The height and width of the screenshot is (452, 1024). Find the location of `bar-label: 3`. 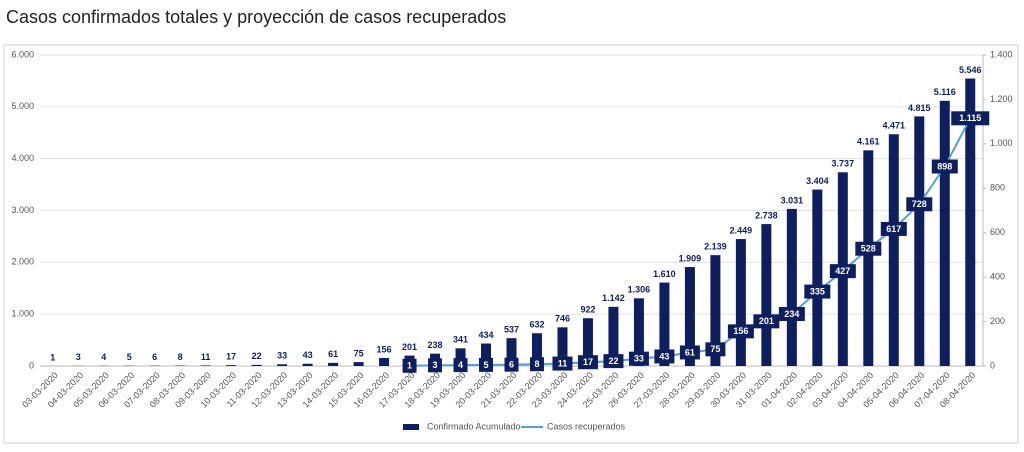

bar-label: 3 is located at coordinates (78, 357).